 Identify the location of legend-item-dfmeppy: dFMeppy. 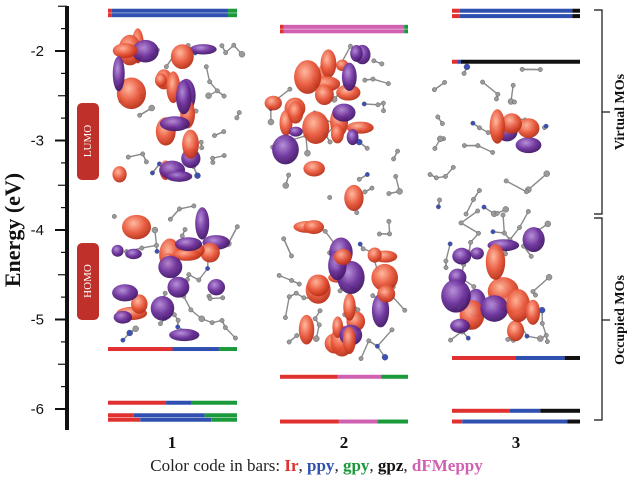
(447, 465).